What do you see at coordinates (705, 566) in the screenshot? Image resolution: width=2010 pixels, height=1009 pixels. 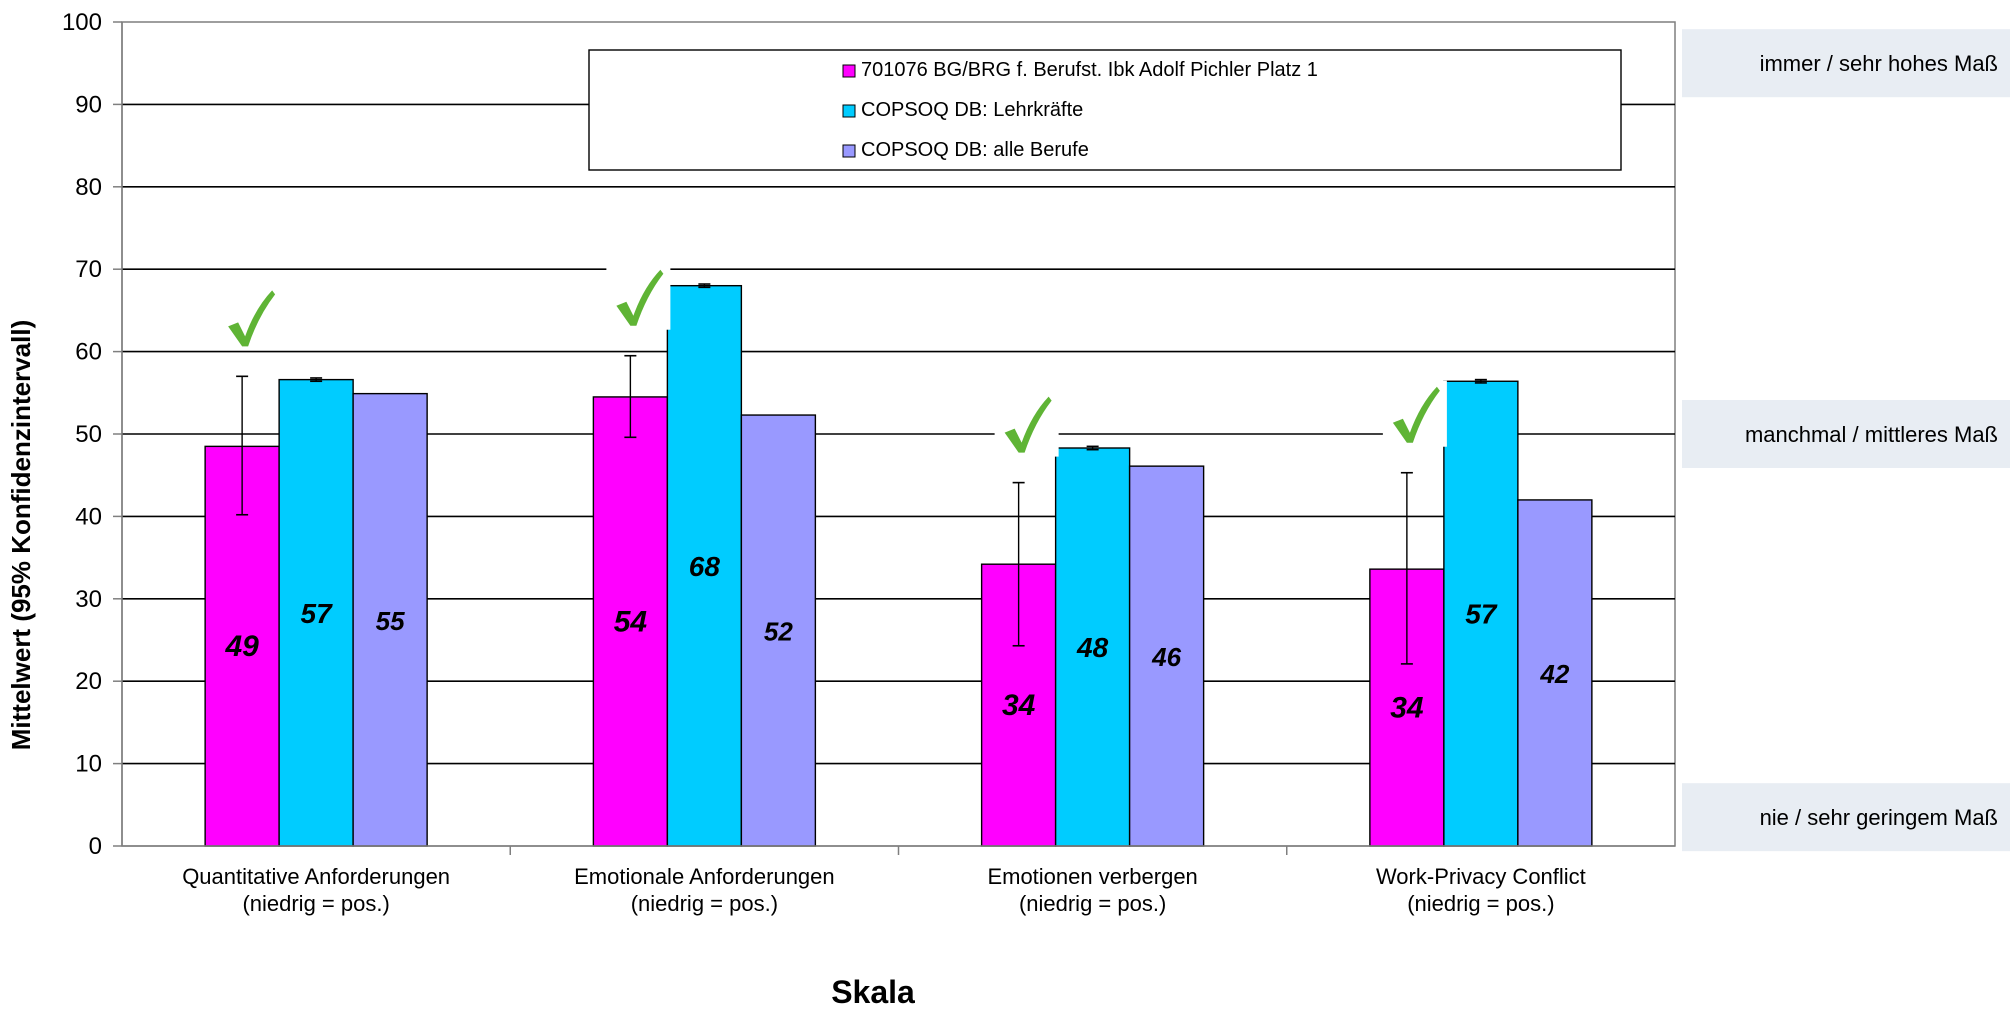 I see `data-label: 68` at bounding box center [705, 566].